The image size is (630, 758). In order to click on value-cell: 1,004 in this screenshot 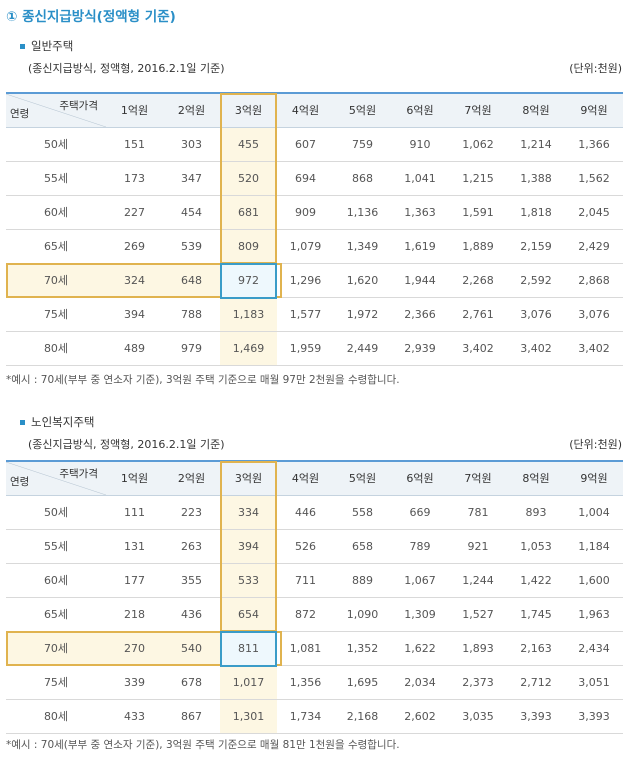, I will do `click(594, 512)`.